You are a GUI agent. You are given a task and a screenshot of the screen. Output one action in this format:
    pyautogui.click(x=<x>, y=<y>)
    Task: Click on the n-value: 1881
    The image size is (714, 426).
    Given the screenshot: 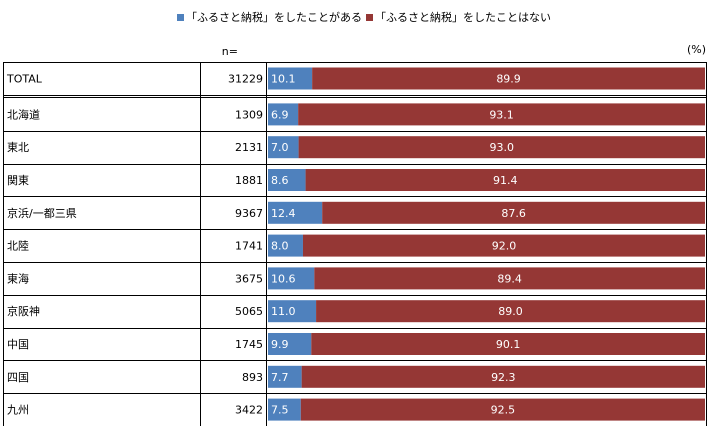 What is the action you would take?
    pyautogui.click(x=249, y=180)
    